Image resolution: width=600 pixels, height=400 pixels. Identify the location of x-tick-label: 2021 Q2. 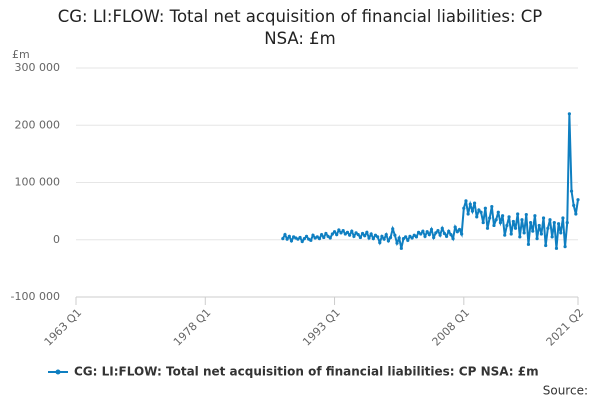
(565, 327).